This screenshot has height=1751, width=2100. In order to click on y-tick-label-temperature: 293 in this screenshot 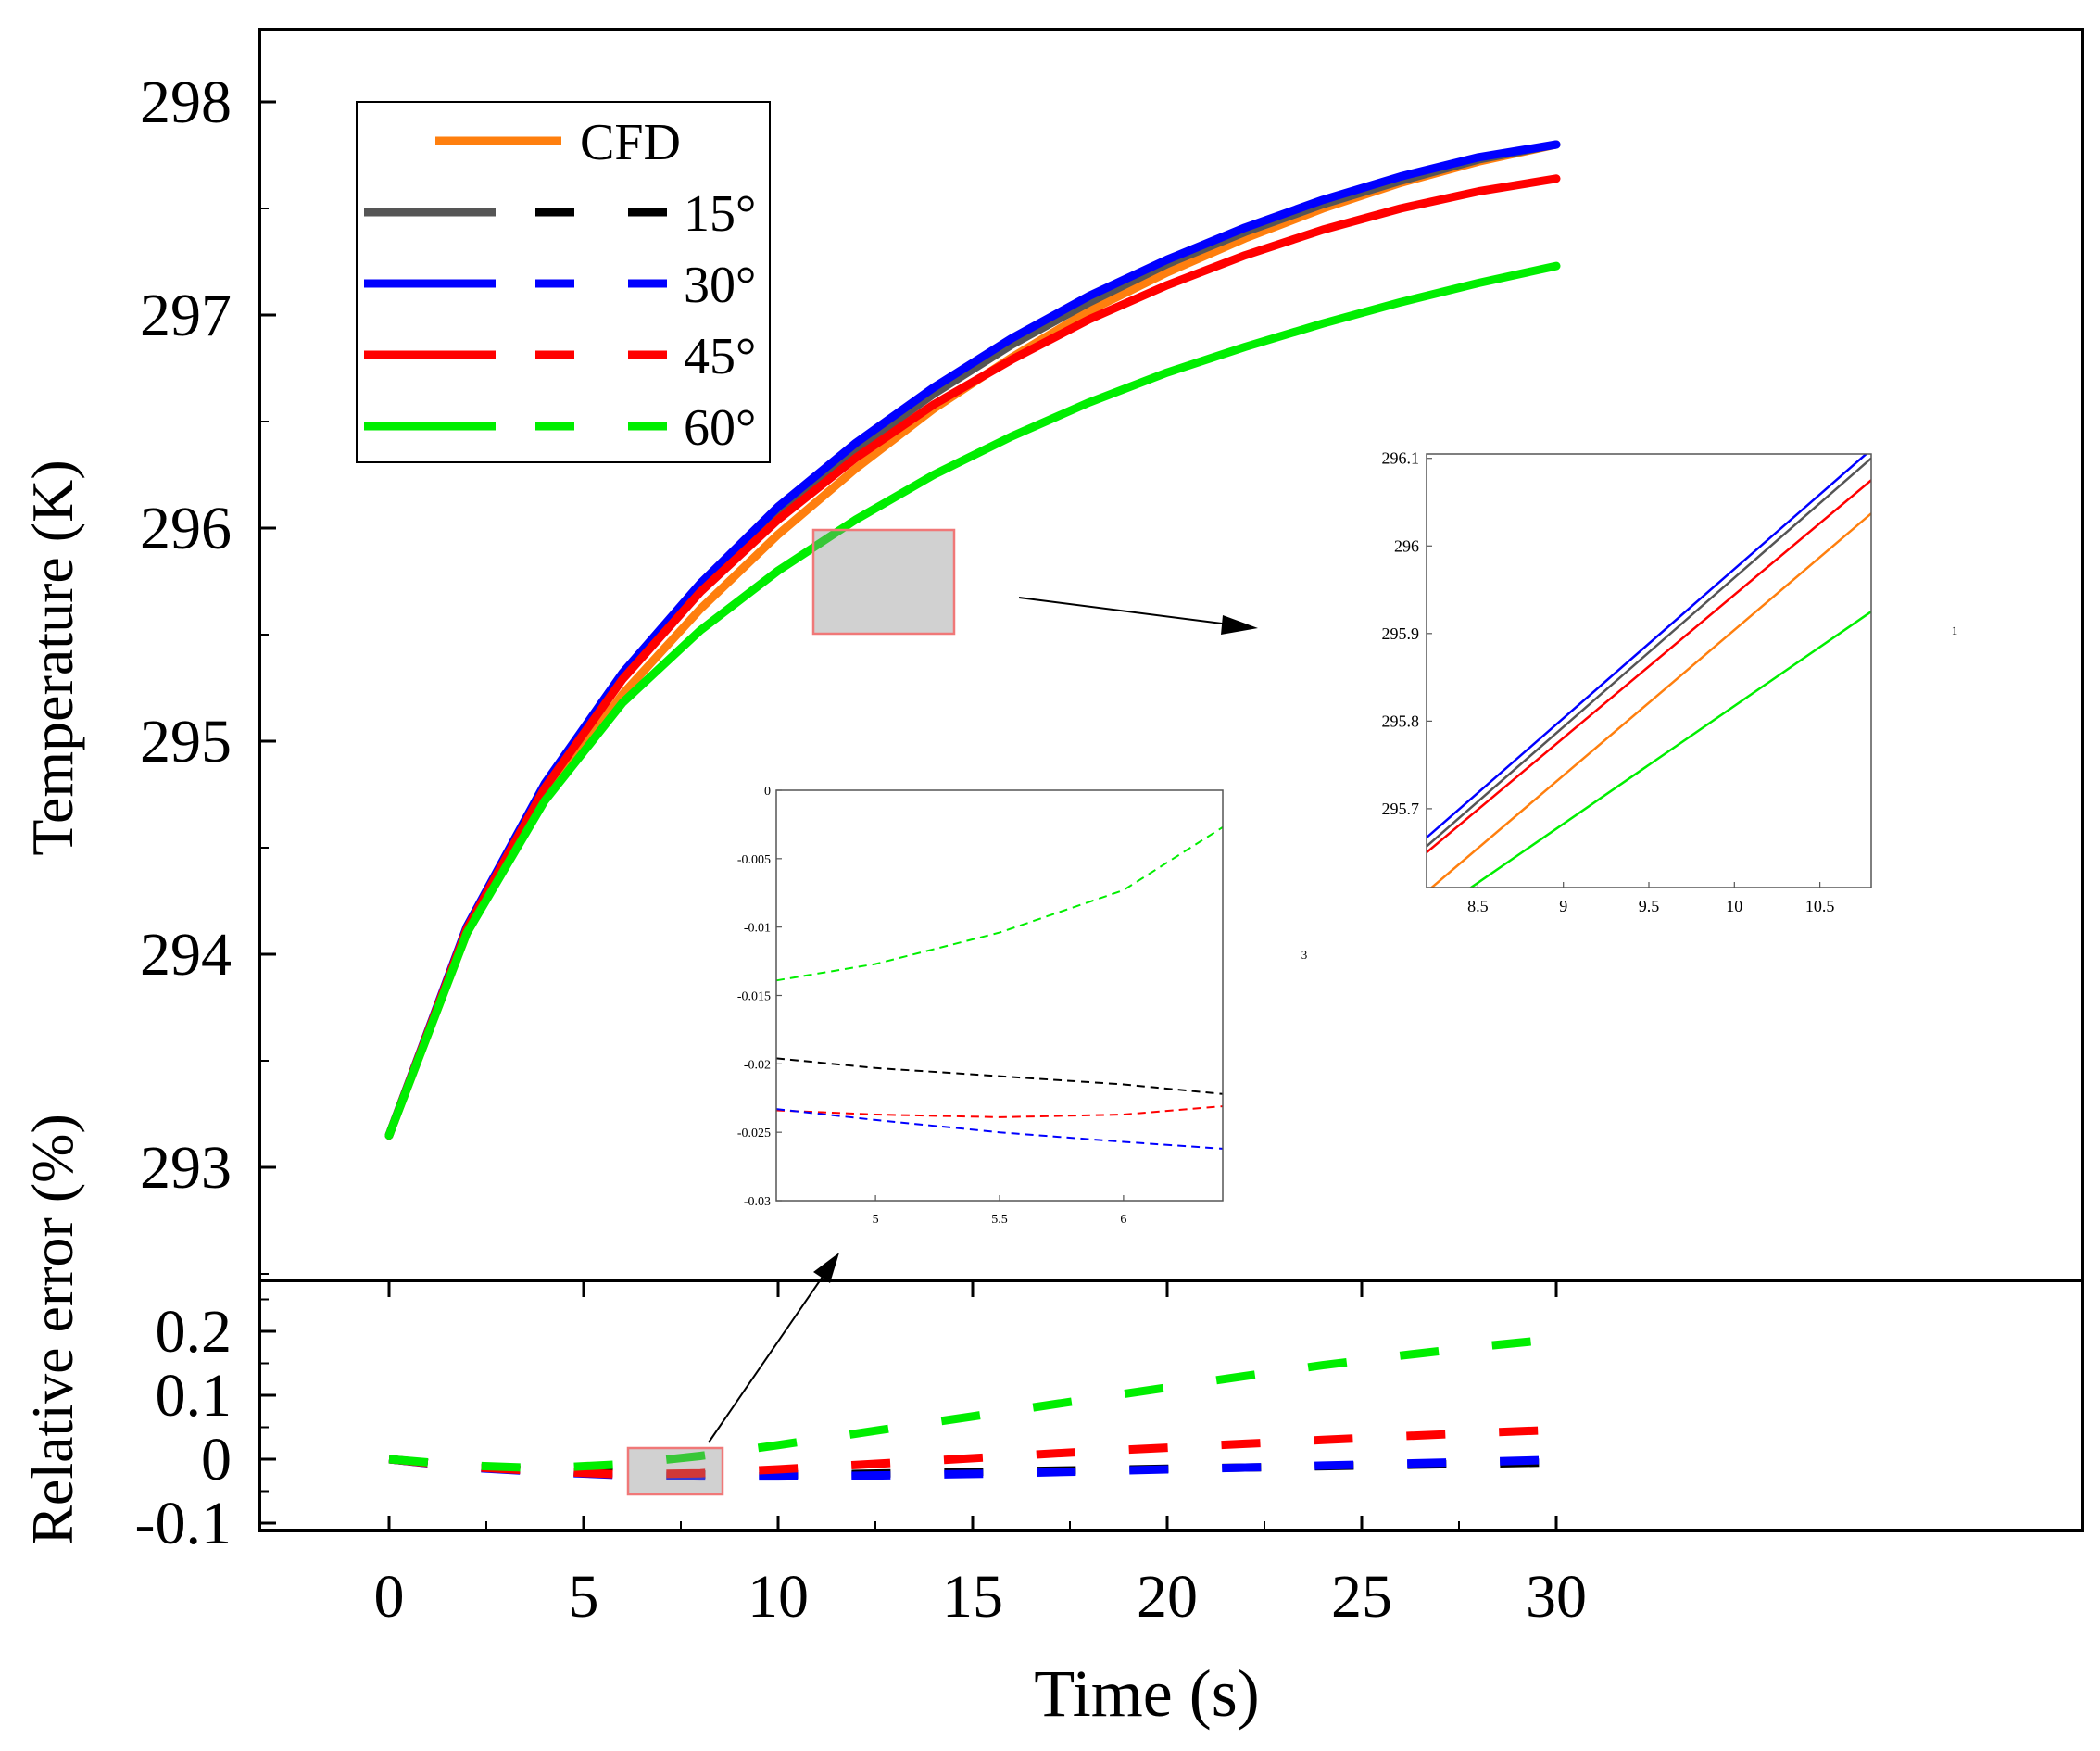, I will do `click(186, 1168)`.